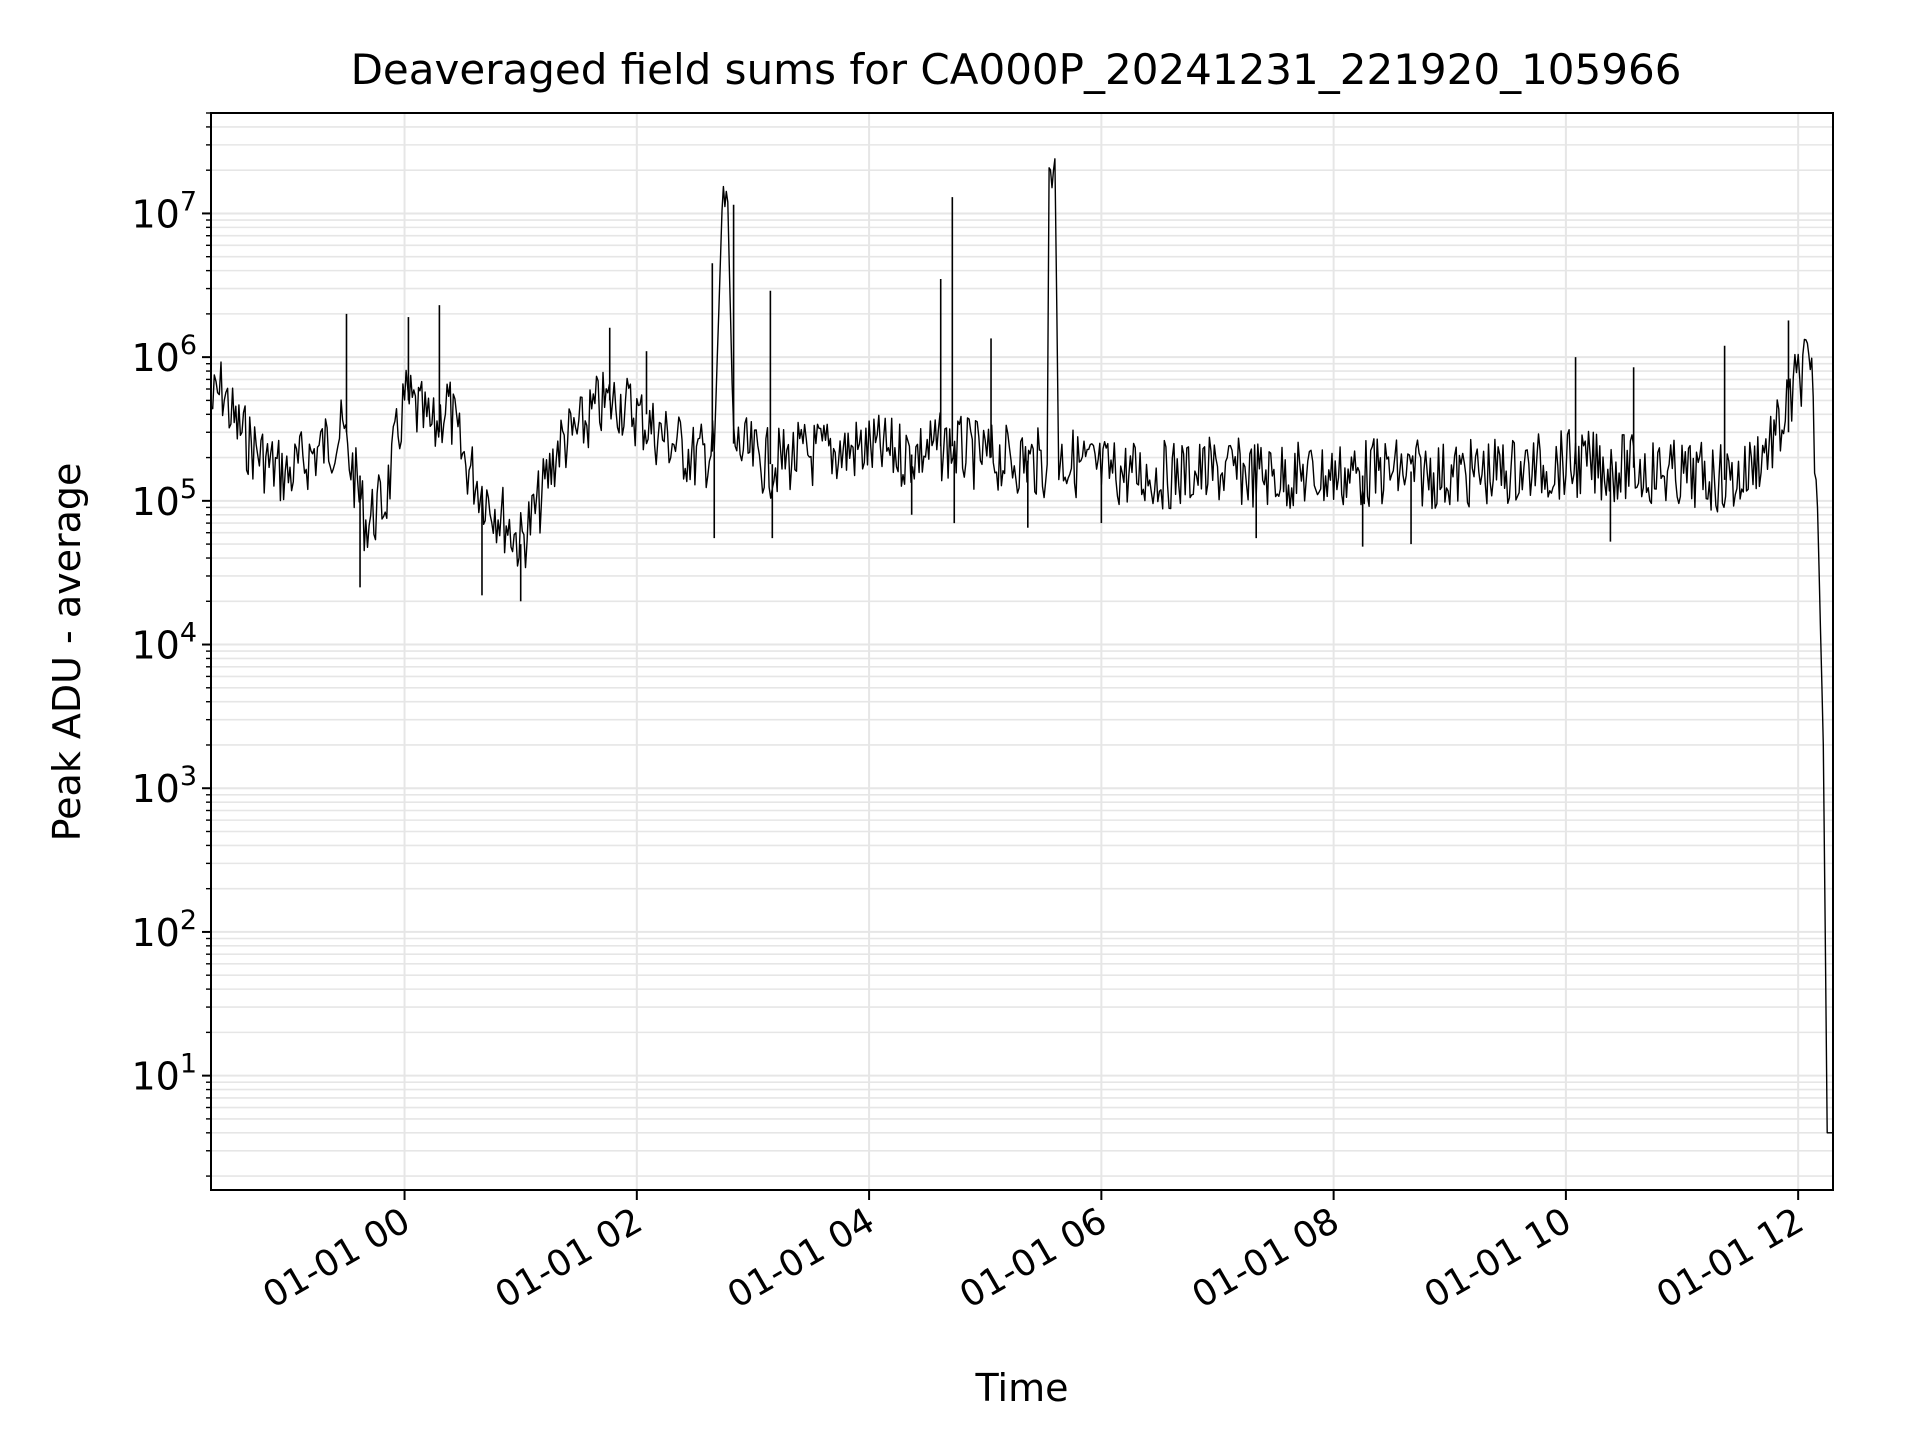  What do you see at coordinates (164, 643) in the screenshot?
I see `y-tick-label: 104` at bounding box center [164, 643].